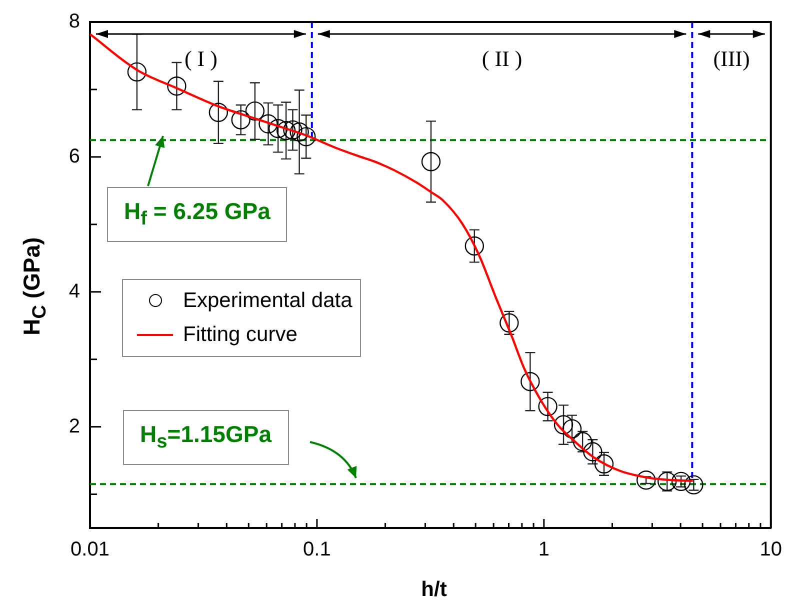  What do you see at coordinates (90, 549) in the screenshot?
I see `x-tick-label: 0.01` at bounding box center [90, 549].